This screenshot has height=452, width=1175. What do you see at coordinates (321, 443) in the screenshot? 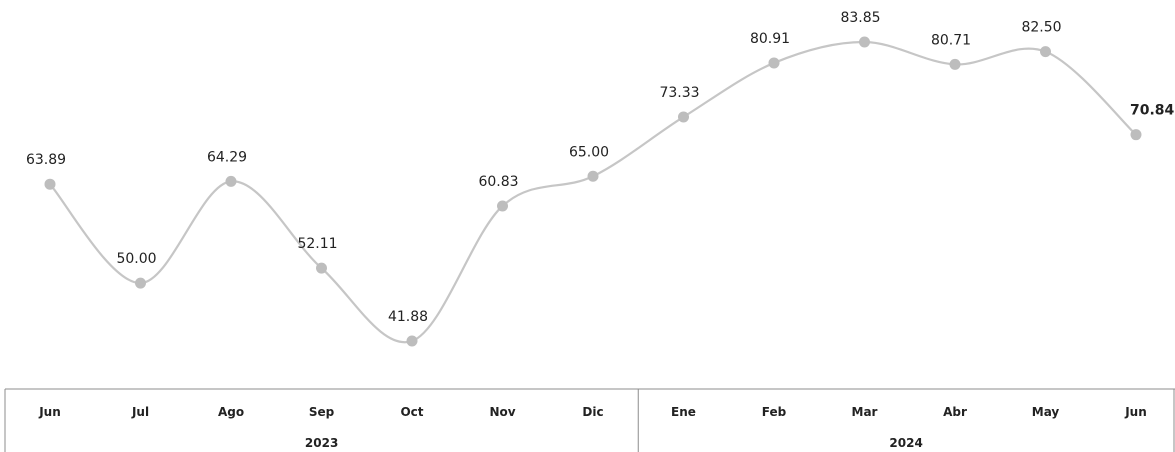
I see `year-group-label: 2023` at bounding box center [321, 443].